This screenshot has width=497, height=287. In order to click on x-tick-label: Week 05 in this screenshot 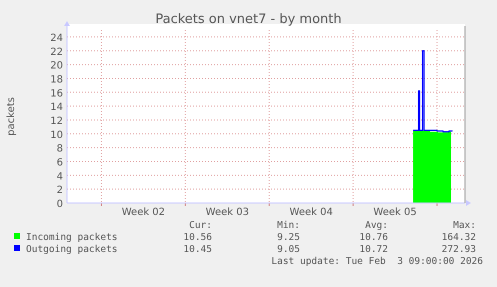, I will do `click(395, 212)`.